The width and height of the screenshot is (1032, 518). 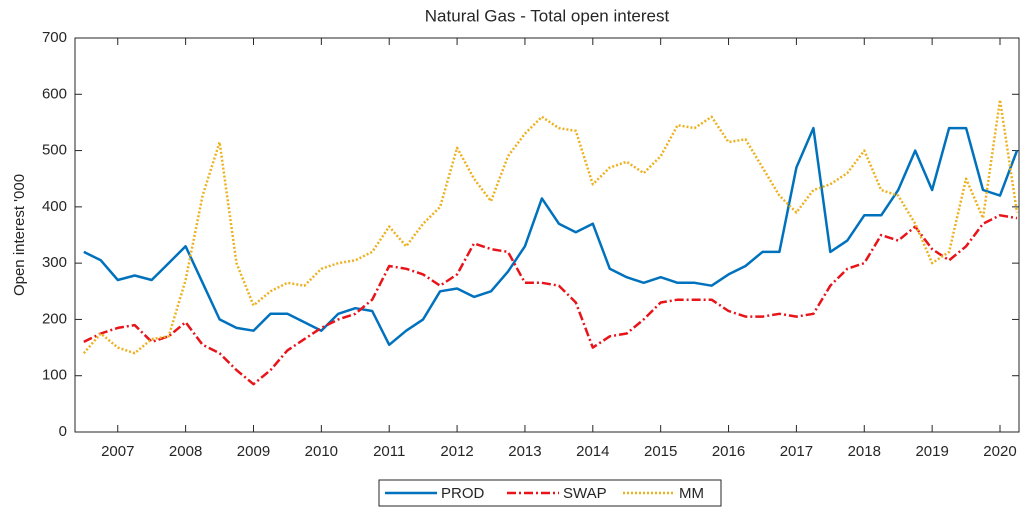 What do you see at coordinates (463, 493) in the screenshot?
I see `legend-label: PROD` at bounding box center [463, 493].